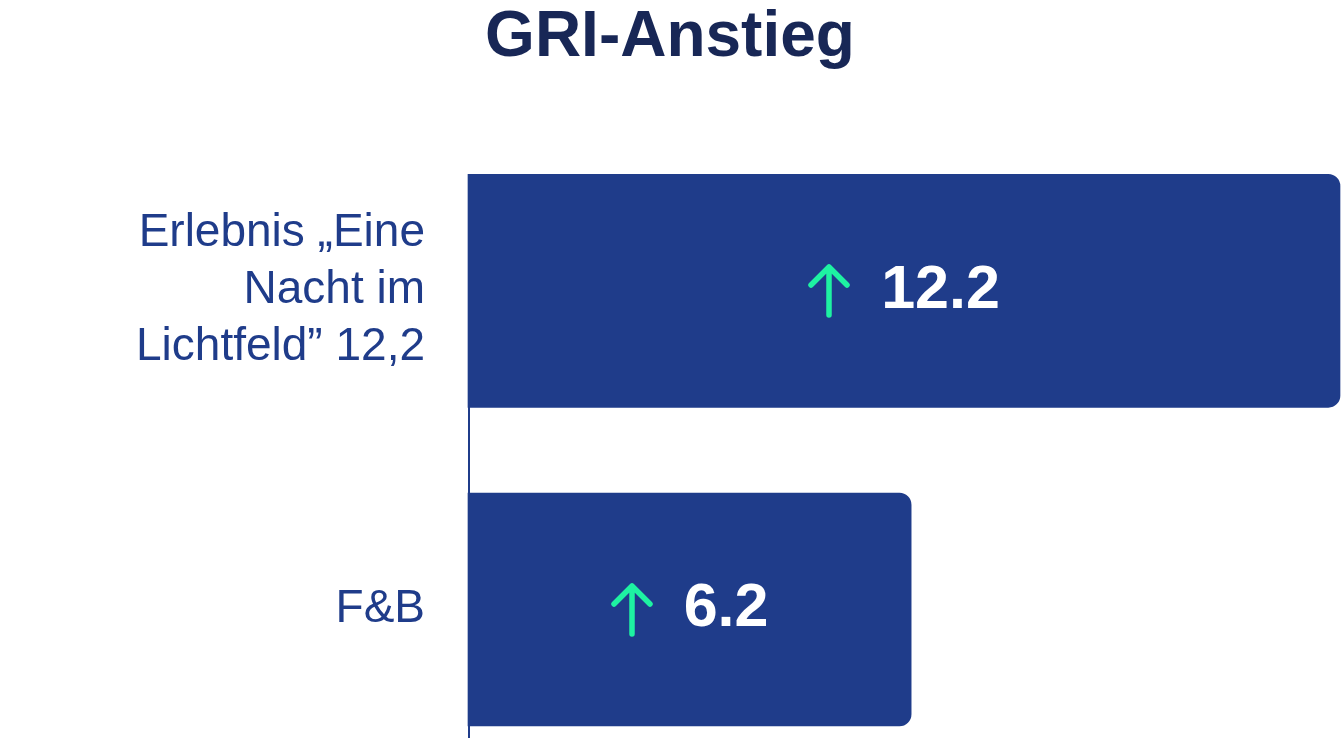 Image resolution: width=1341 pixels, height=738 pixels. Describe the element at coordinates (280, 287) in the screenshot. I see `y-tick-label: Erlebnis „Eine Nacht im Lichtfeld” 12,2` at that location.